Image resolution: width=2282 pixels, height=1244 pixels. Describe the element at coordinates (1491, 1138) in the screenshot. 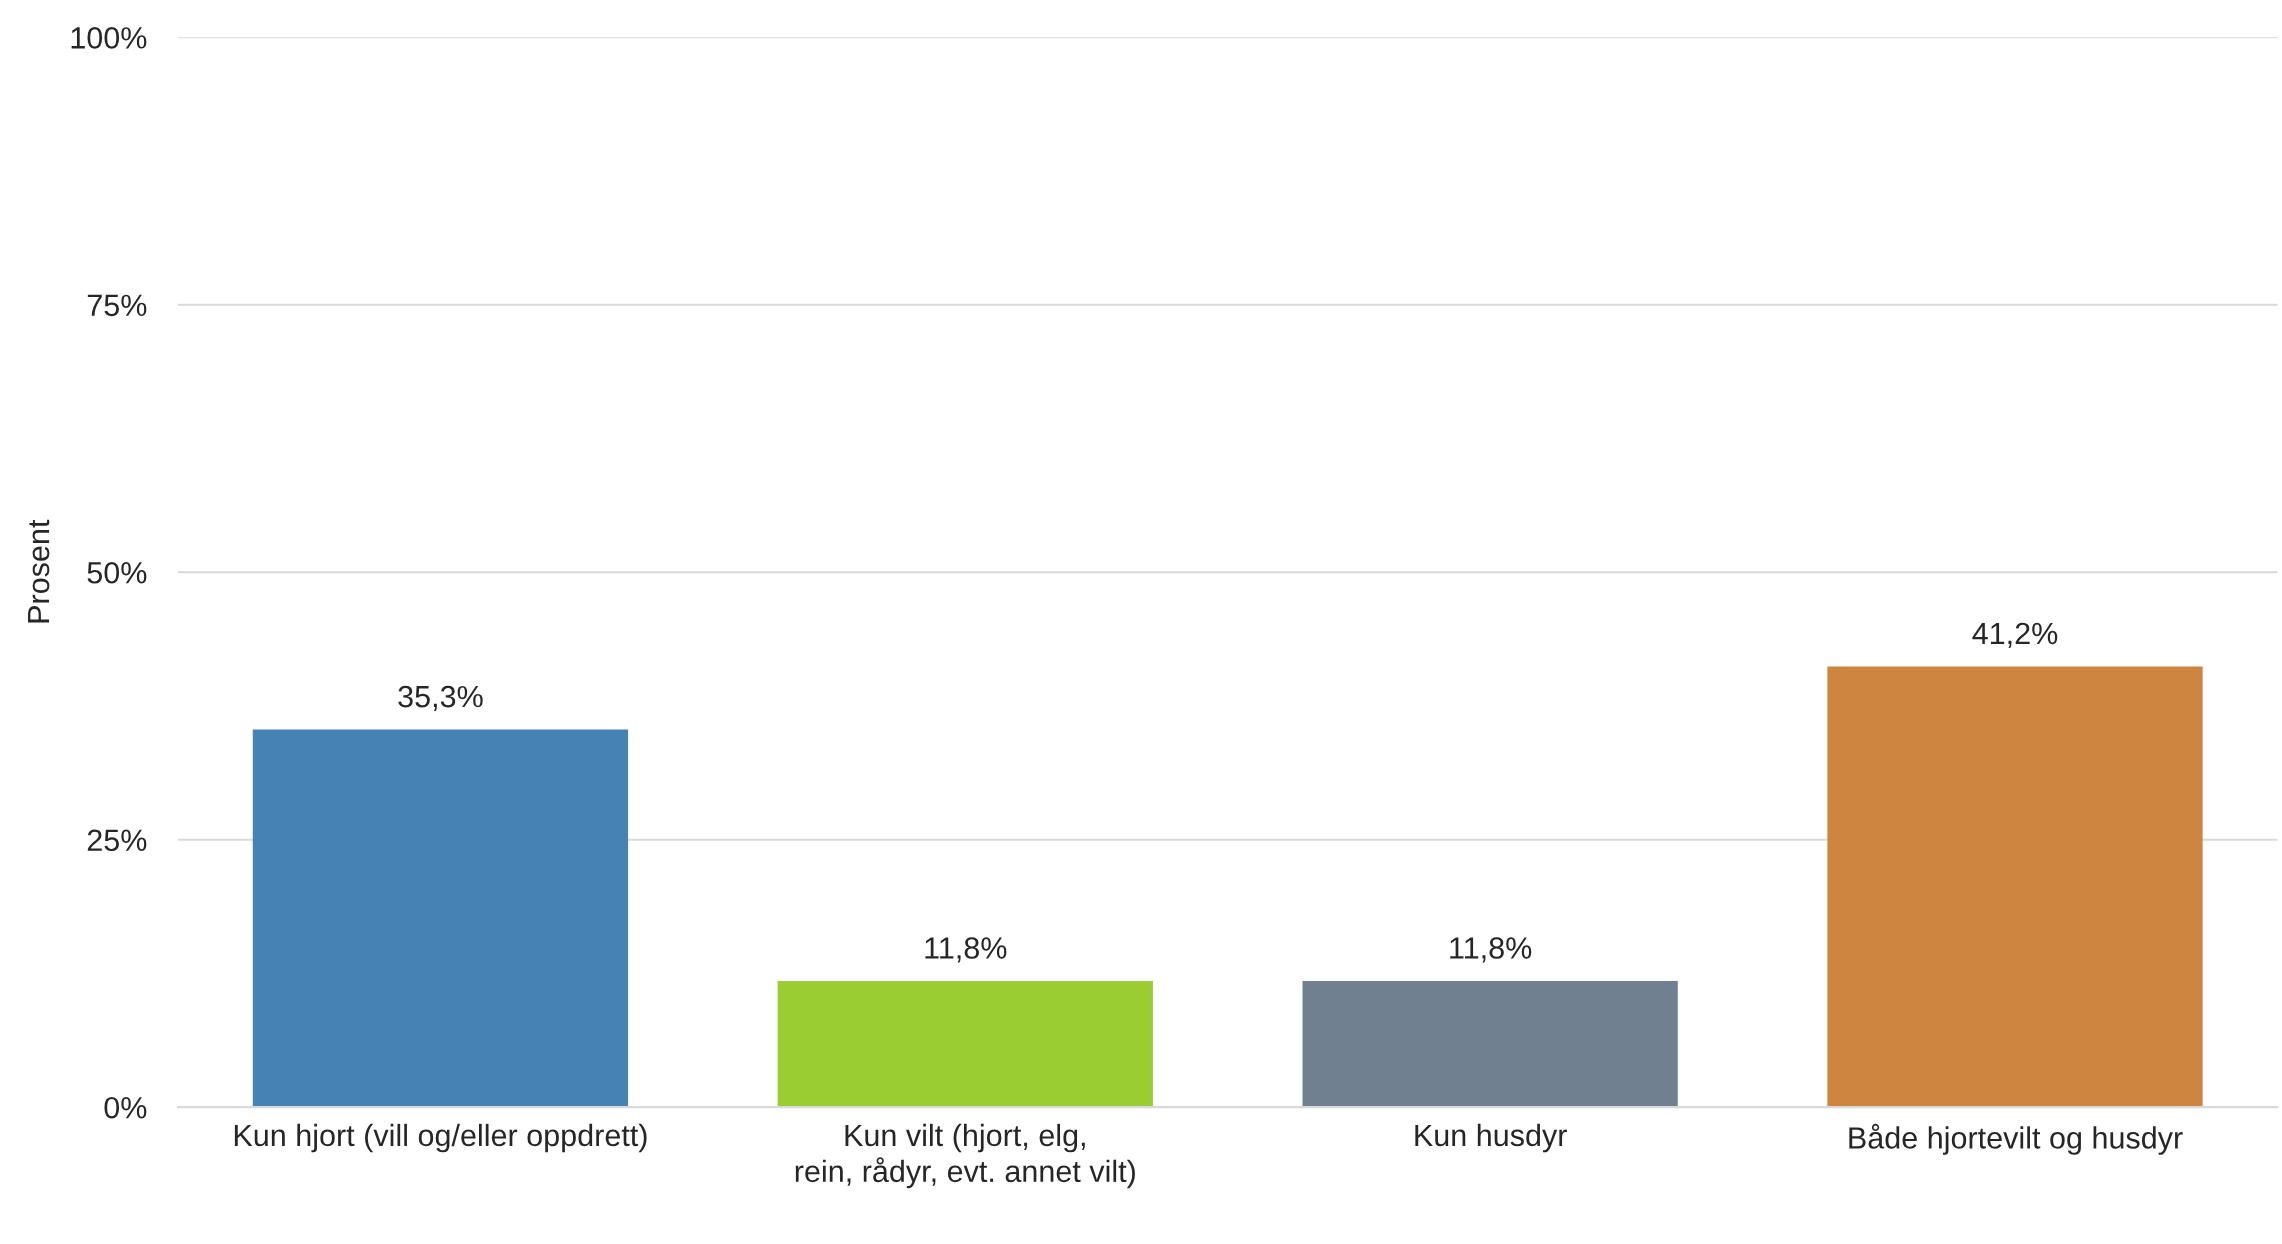

I see `x-tick-label: Kun husdyr` at that location.